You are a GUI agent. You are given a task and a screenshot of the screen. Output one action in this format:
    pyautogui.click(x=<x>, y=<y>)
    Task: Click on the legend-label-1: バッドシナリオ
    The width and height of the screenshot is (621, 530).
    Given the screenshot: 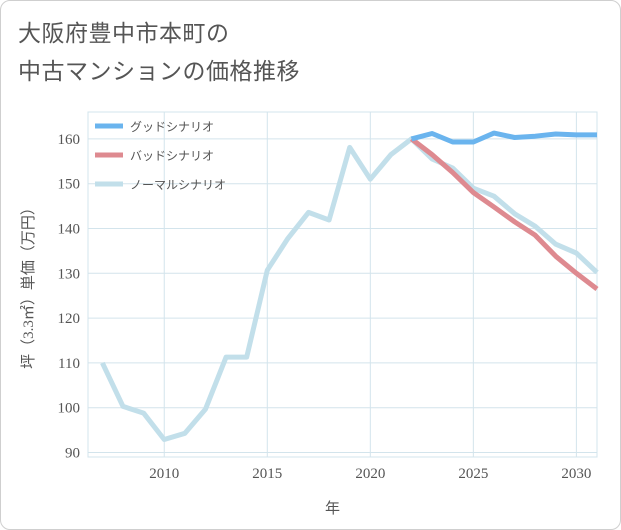 What is the action you would take?
    pyautogui.click(x=172, y=156)
    